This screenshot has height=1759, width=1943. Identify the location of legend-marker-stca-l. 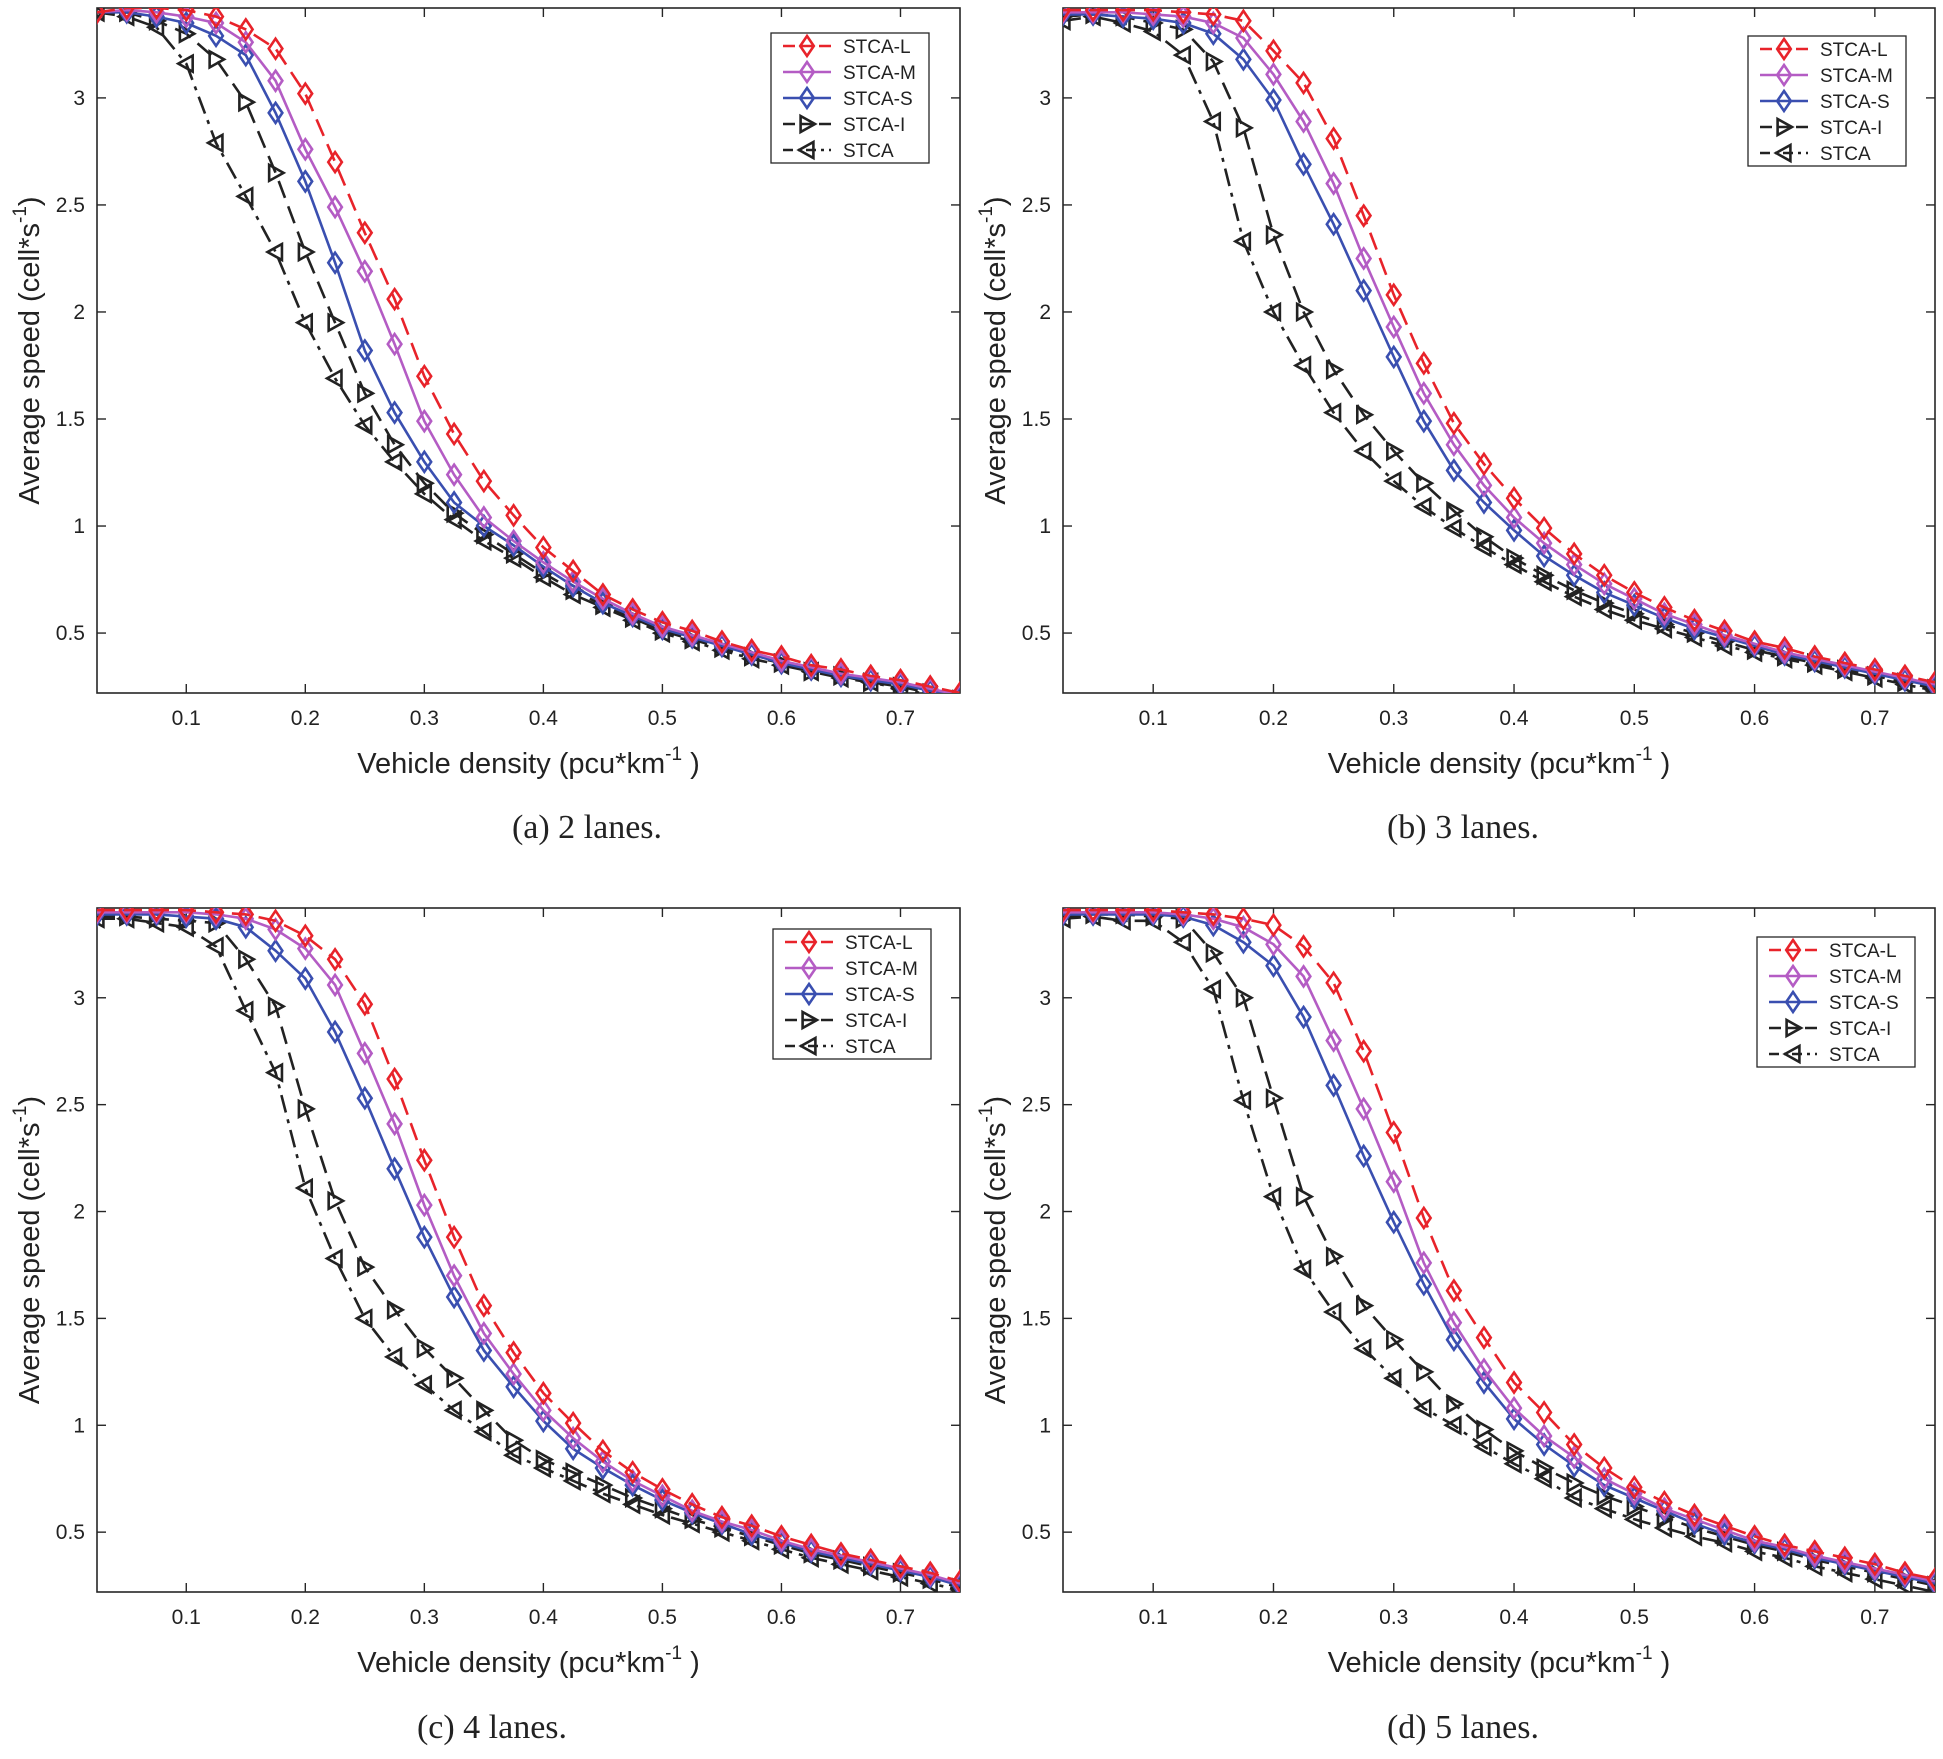
(1793, 950).